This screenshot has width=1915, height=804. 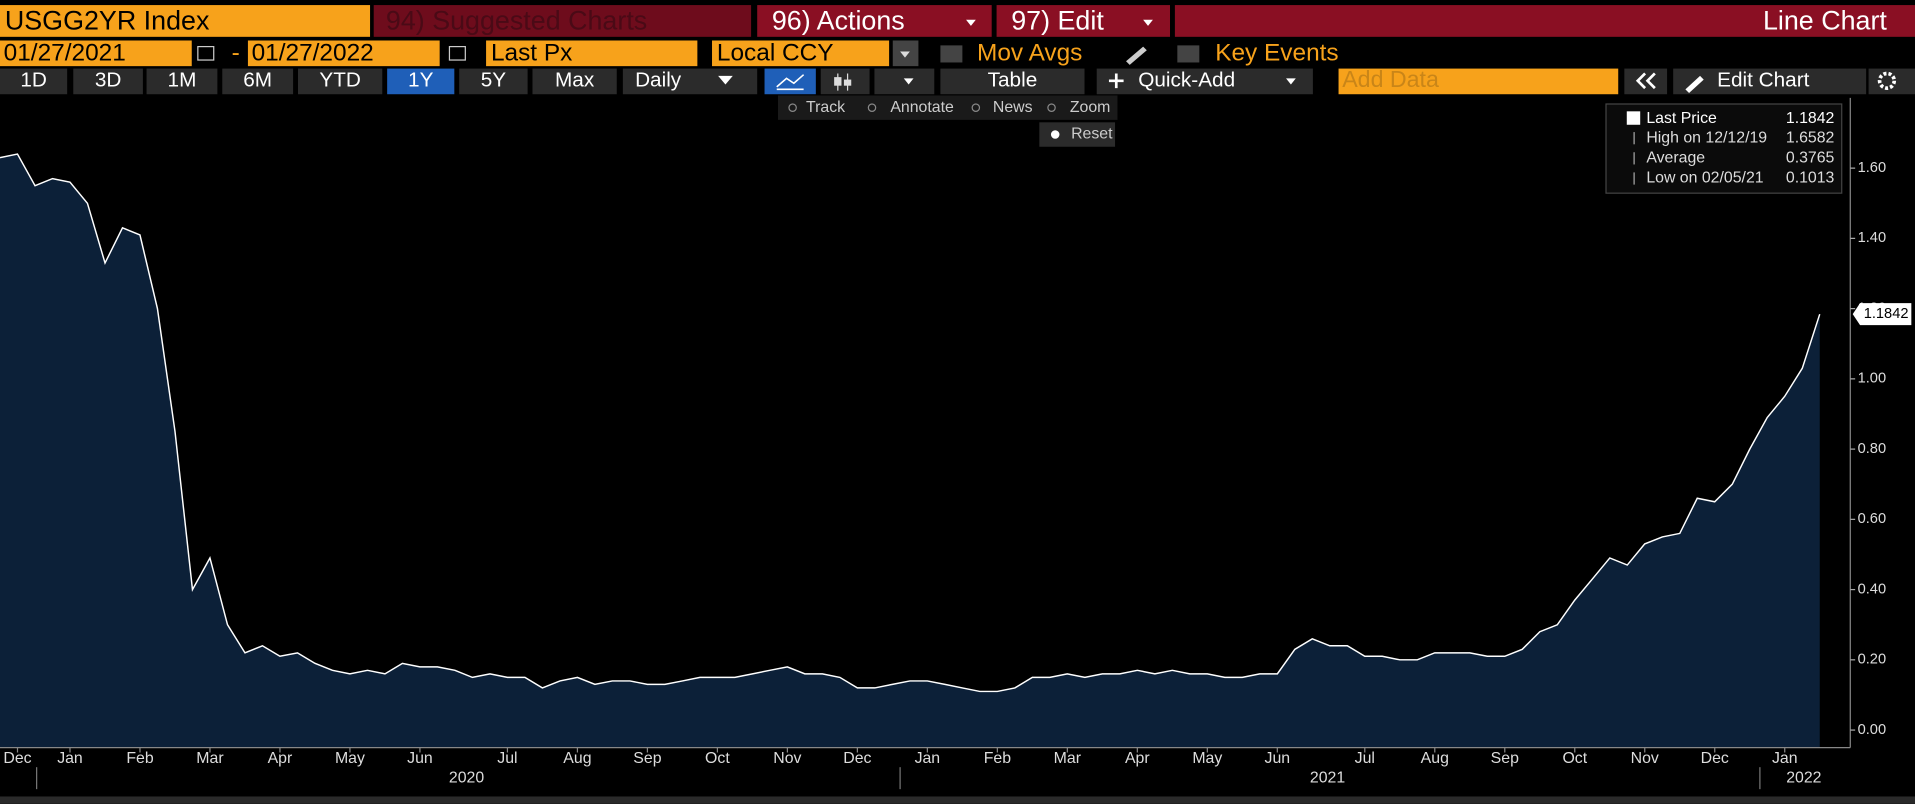 I want to click on y-tick-label: 0.20, so click(x=1872, y=660).